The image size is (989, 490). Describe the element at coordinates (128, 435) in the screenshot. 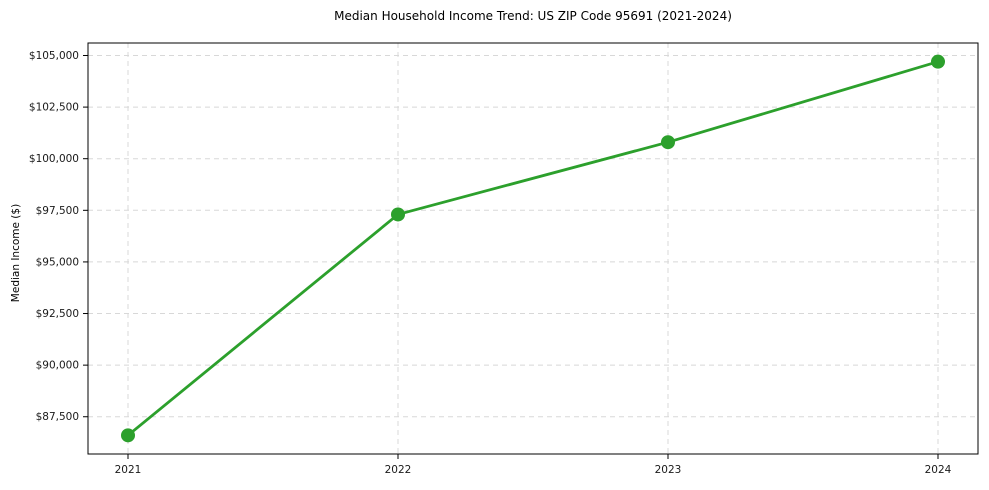

I see `data-point-2021` at that location.